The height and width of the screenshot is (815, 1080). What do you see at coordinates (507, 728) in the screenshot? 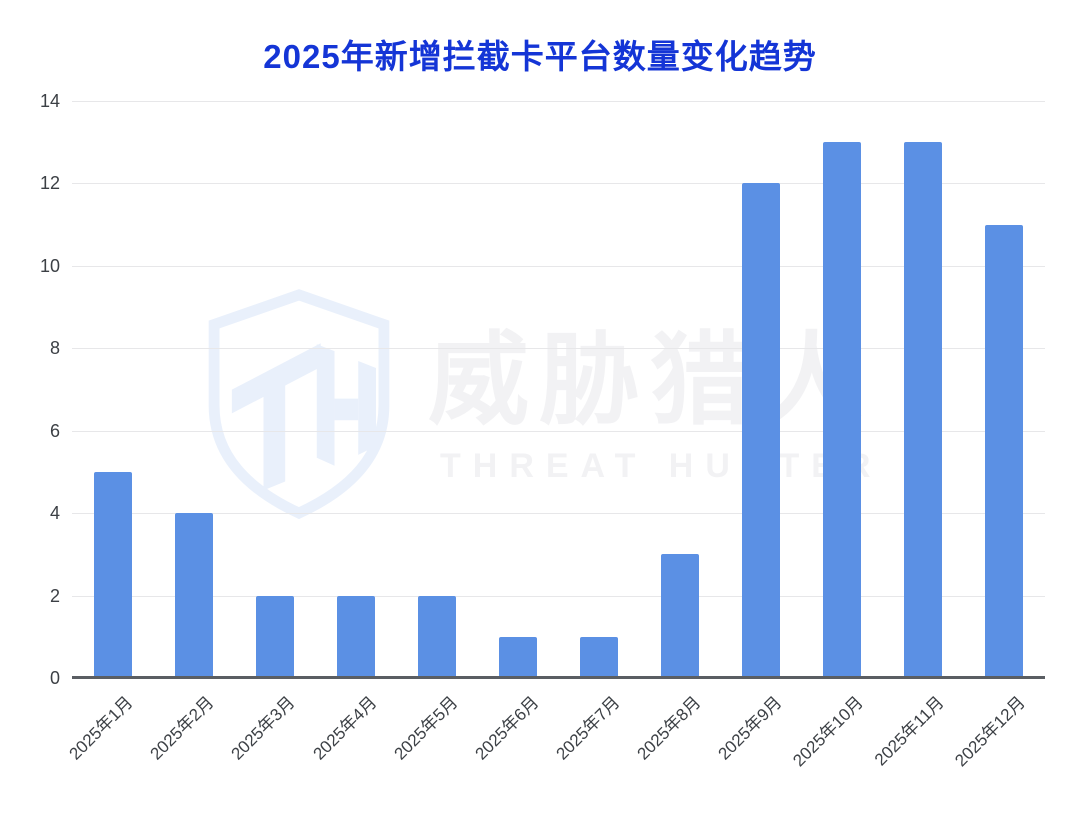
I see `x-tick-label-2025年6月: 2025年6月` at bounding box center [507, 728].